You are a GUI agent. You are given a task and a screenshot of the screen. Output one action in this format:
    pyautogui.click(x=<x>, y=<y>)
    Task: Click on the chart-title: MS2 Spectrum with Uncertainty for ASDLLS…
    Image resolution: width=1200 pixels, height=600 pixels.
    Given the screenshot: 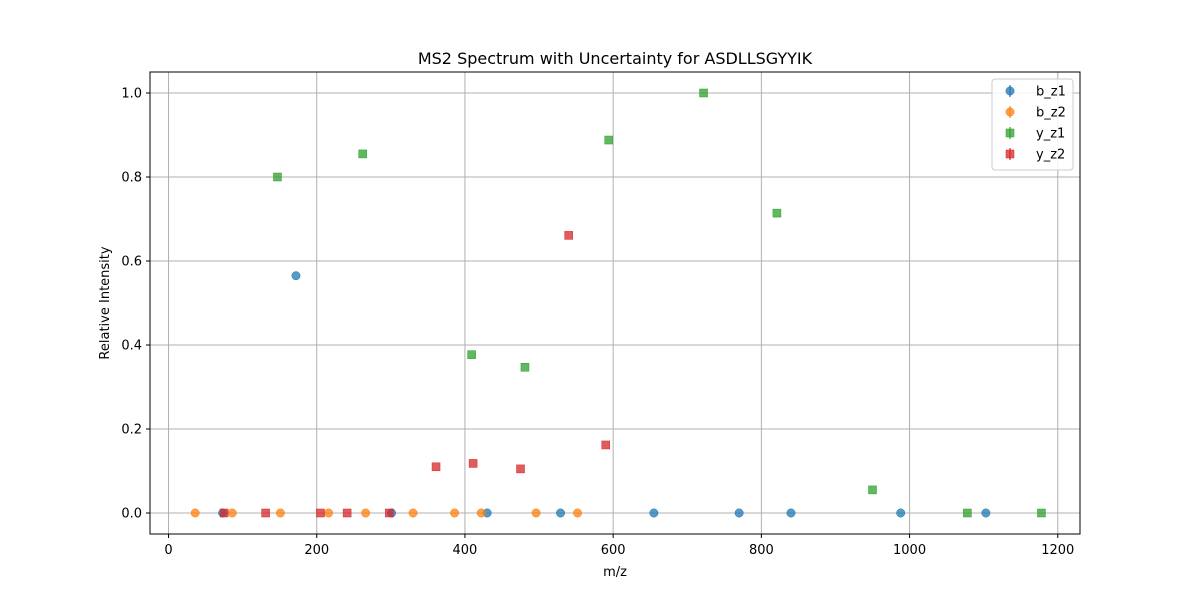 What is the action you would take?
    pyautogui.click(x=615, y=58)
    